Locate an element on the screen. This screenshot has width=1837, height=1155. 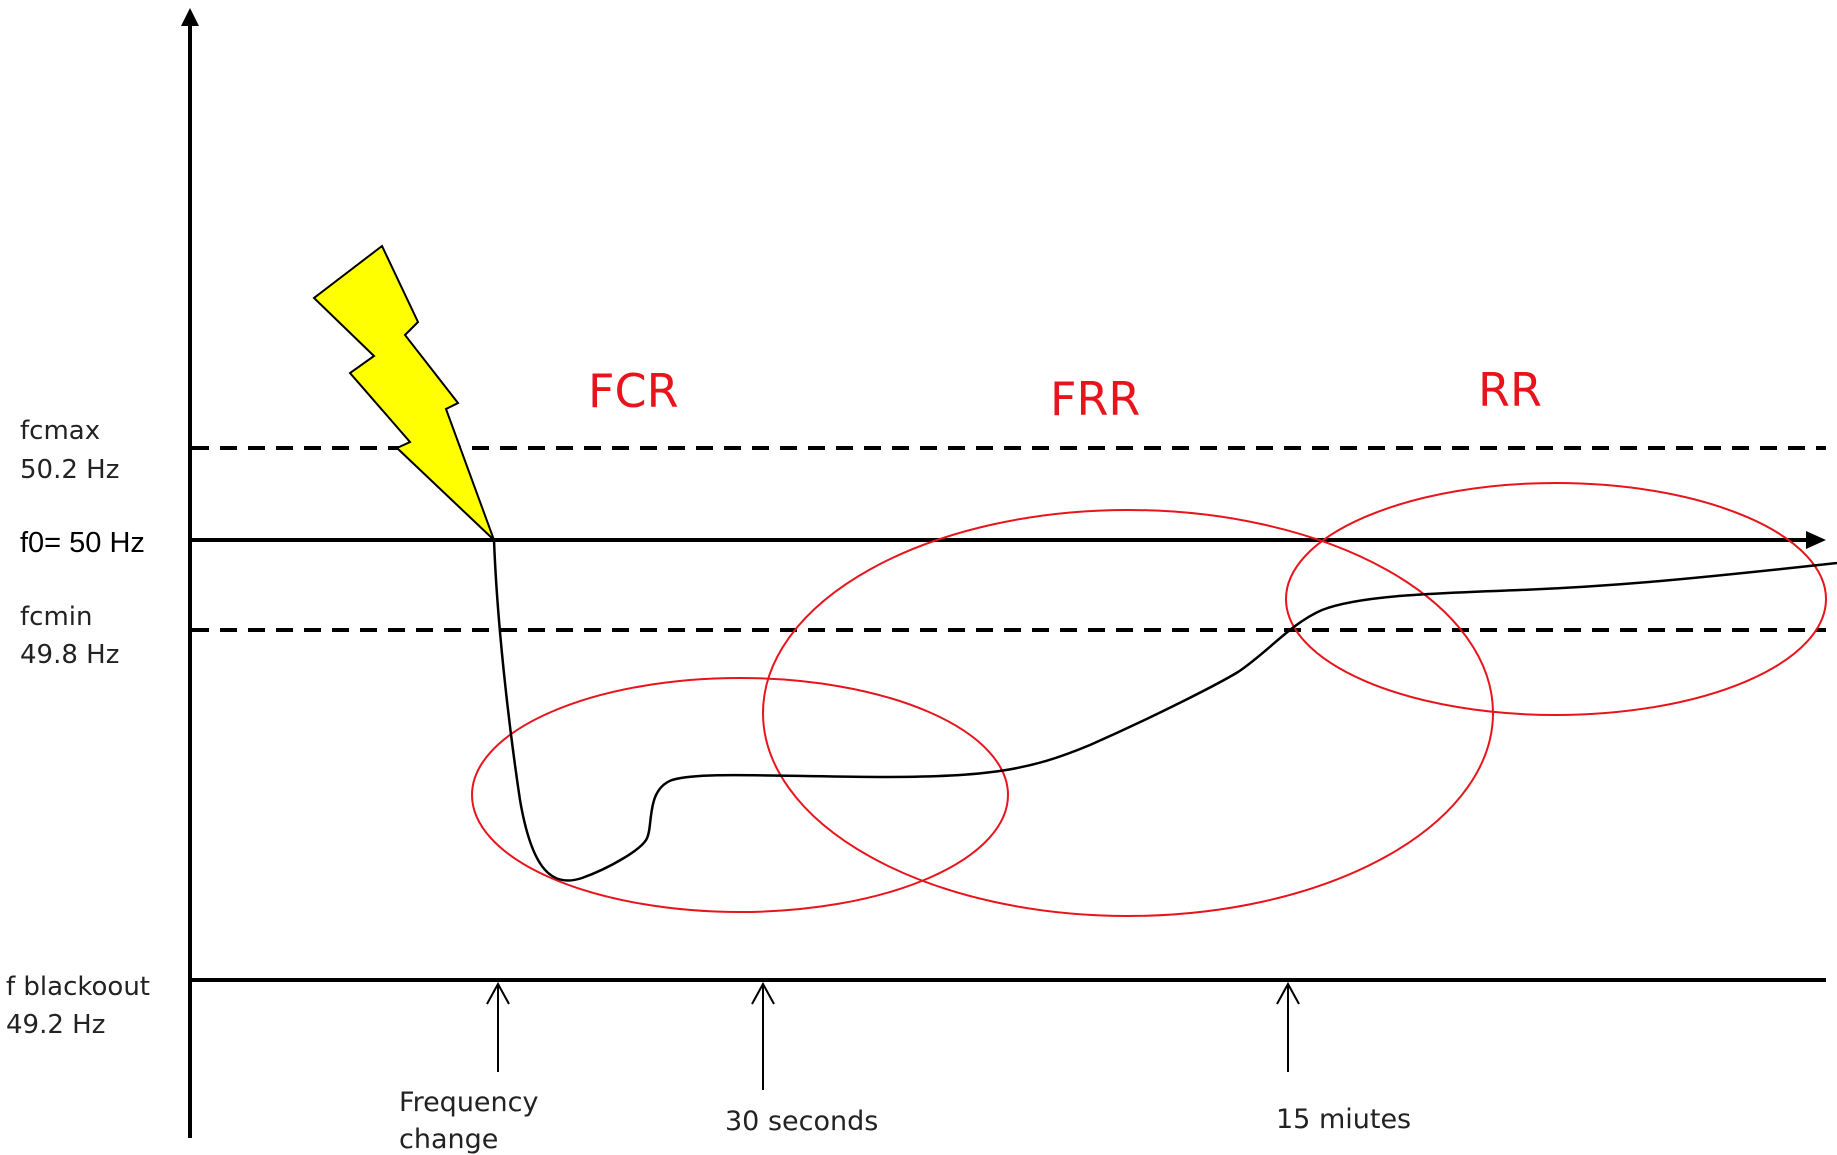
lightning-bolt-icon is located at coordinates (403, 392).